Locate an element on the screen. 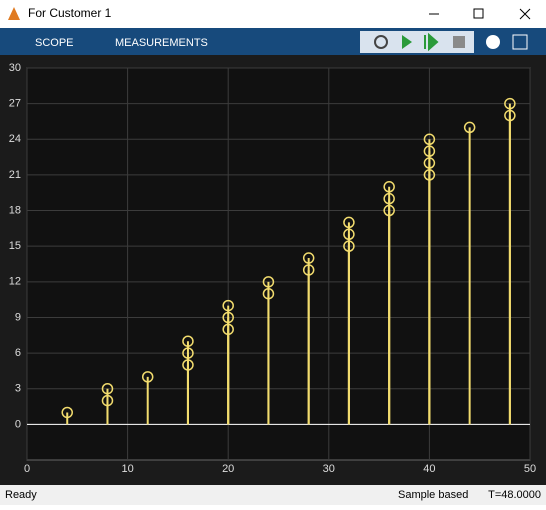  y-tick-label: 3 is located at coordinates (18, 389).